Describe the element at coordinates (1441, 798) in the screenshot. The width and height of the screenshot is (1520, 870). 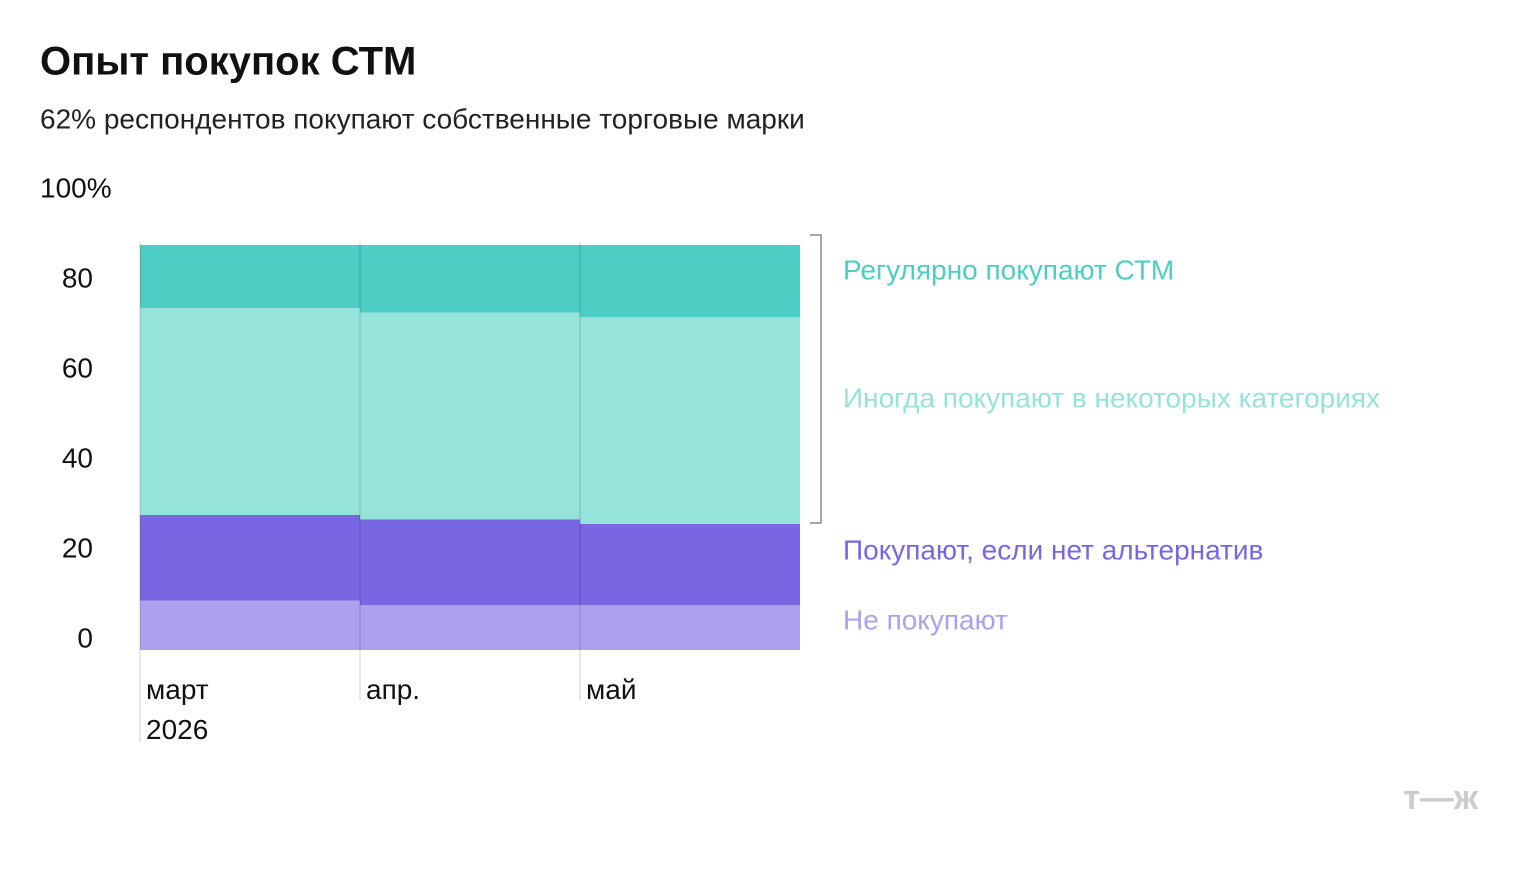
I see `logo: т—ж` at that location.